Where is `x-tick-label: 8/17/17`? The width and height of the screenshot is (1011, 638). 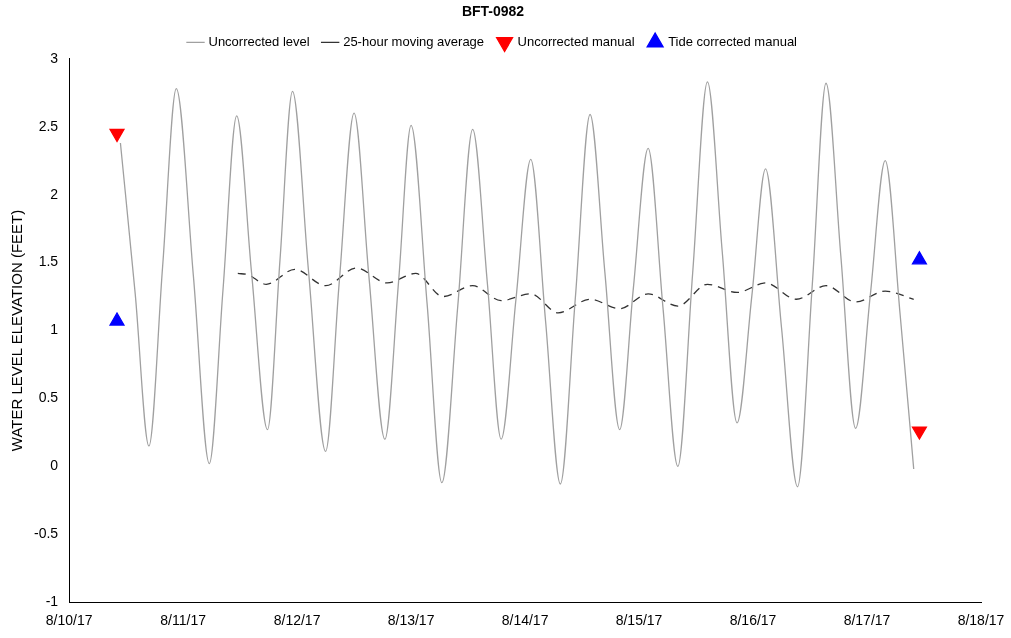
x-tick-label: 8/17/17 is located at coordinates (867, 620).